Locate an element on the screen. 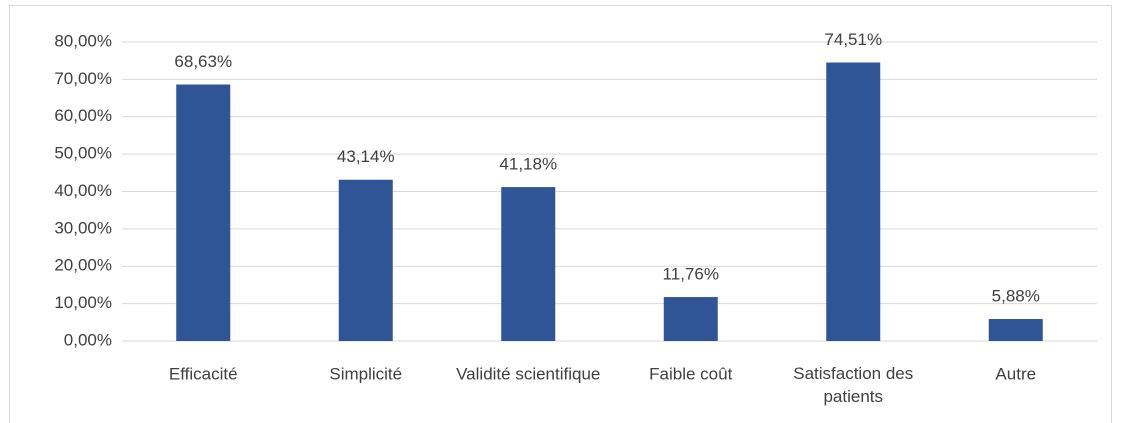 The height and width of the screenshot is (423, 1121). y-tick-label: 60,00% is located at coordinates (83, 115).